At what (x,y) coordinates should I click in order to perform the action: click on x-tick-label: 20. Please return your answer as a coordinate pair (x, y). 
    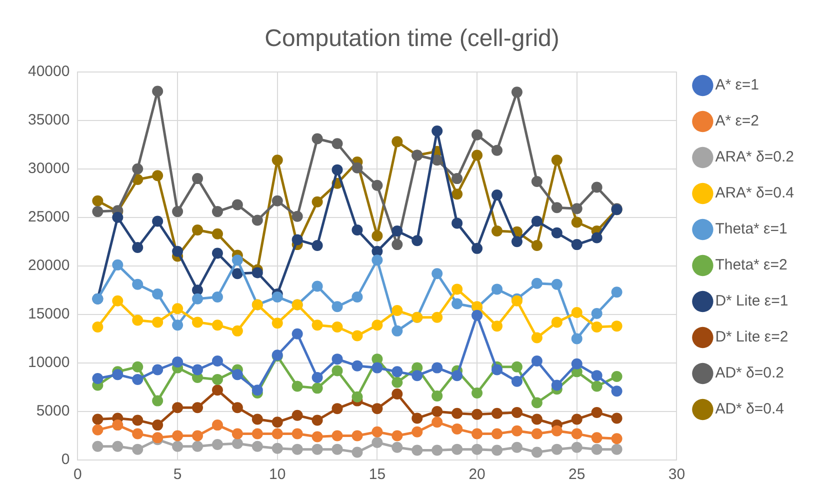
    Looking at the image, I should click on (477, 475).